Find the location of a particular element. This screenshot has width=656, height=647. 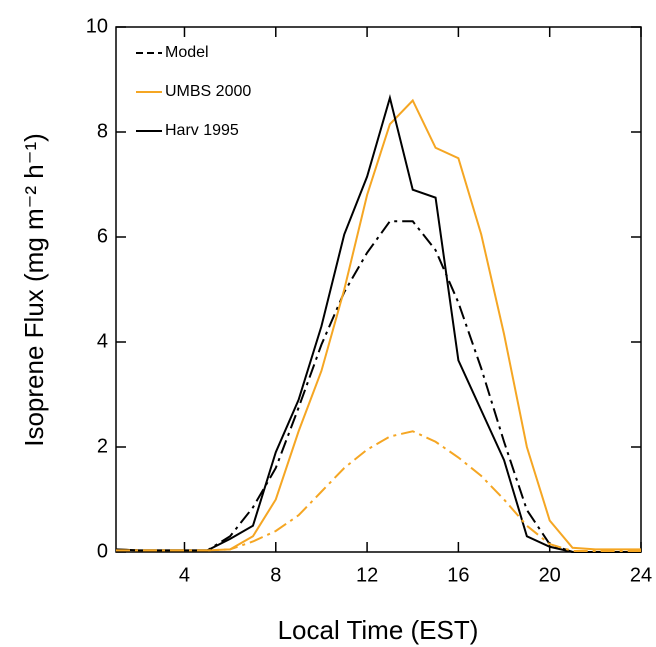

x-tick-label: 16 is located at coordinates (458, 575).